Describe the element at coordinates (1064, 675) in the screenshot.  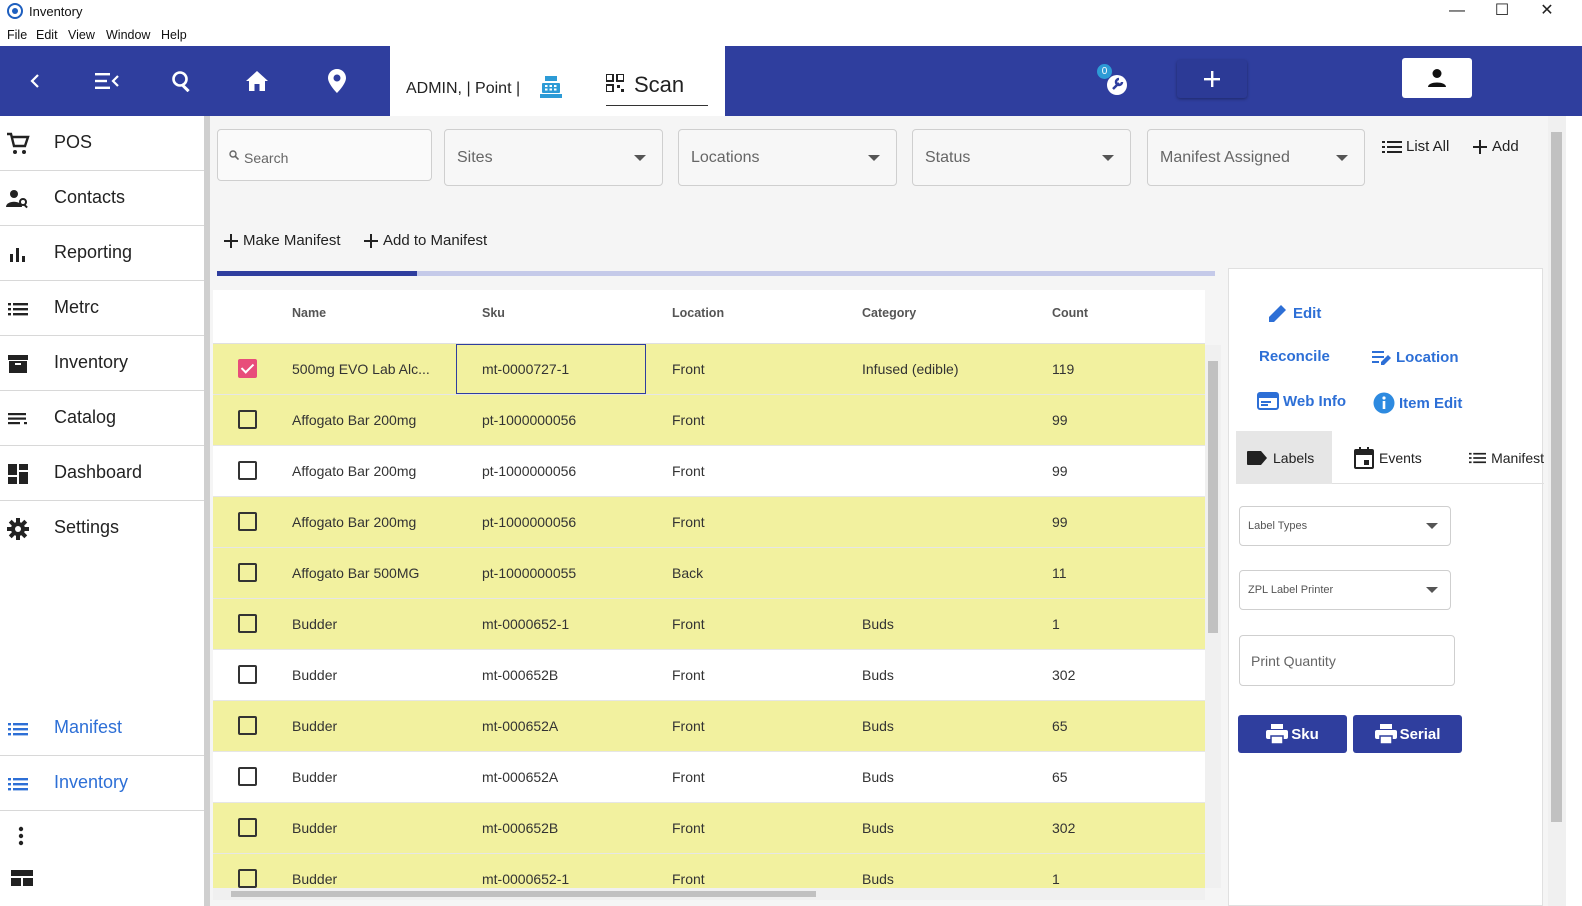
I see `cell-count: 302` at that location.